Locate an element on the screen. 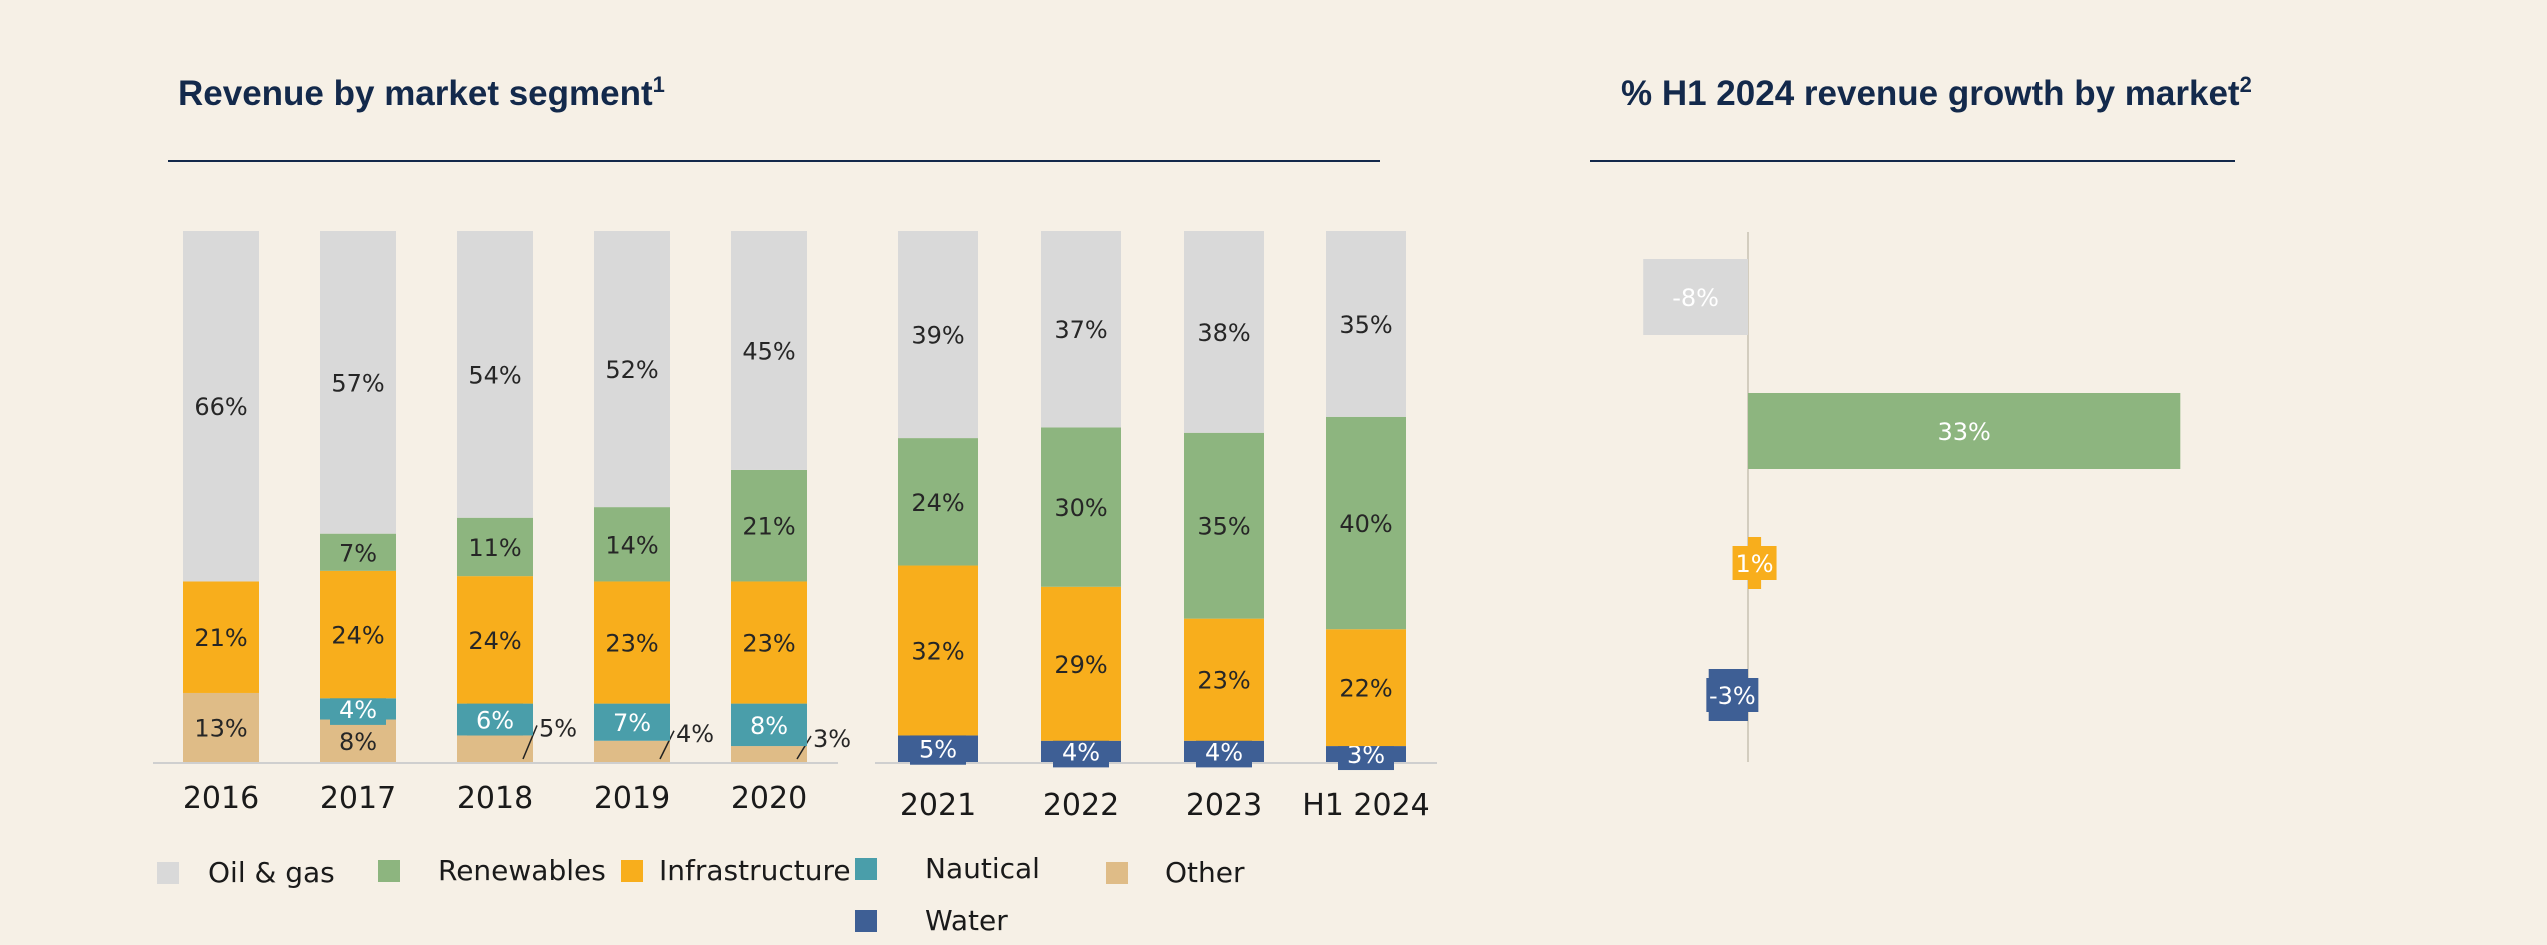  value-label-water-2023: 4% is located at coordinates (1224, 752).